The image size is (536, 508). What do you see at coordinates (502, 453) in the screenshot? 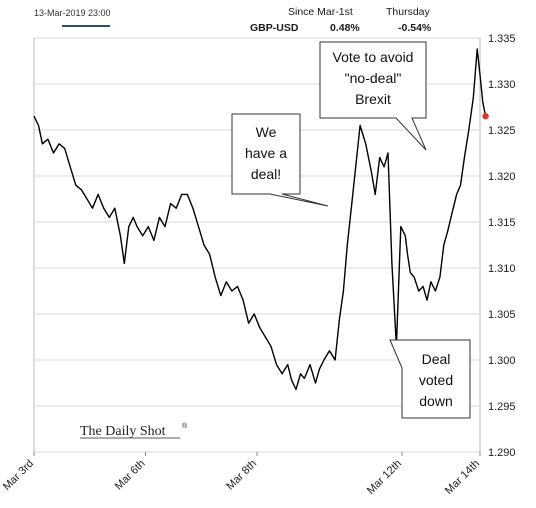
I see `y-tick-label: 1.290` at bounding box center [502, 453].